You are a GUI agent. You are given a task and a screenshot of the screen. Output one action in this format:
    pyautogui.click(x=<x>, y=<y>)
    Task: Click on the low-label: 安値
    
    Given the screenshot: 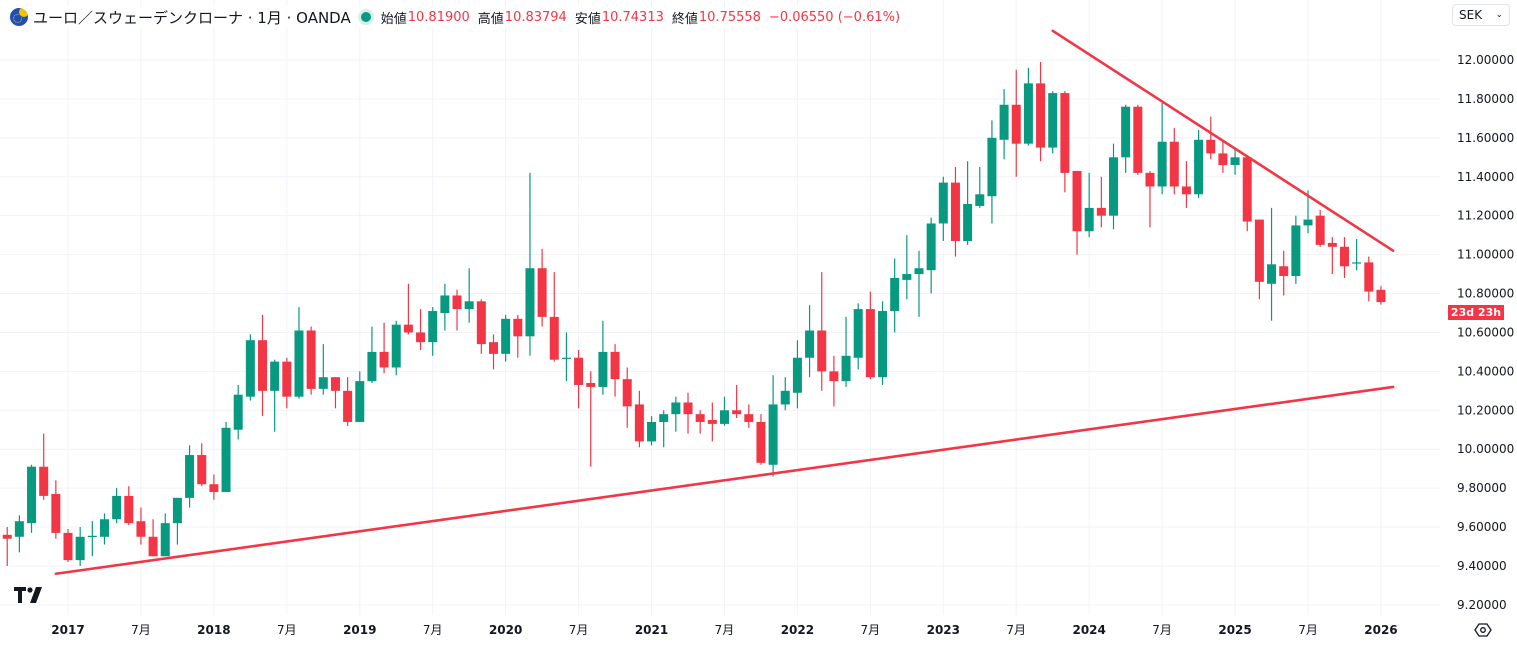 What is the action you would take?
    pyautogui.click(x=587, y=19)
    